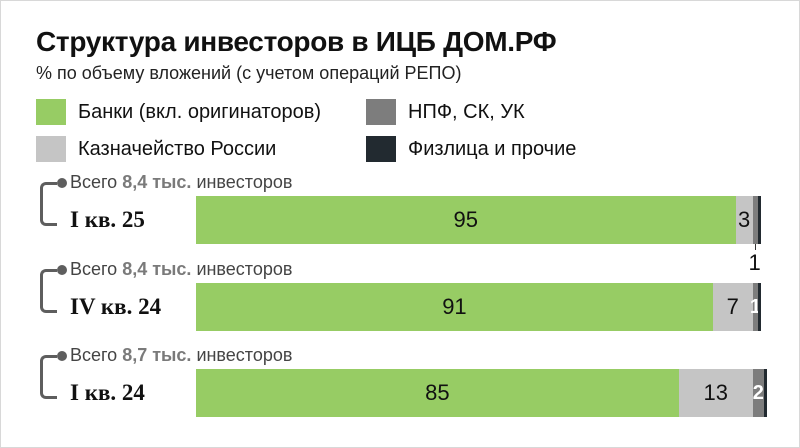 The height and width of the screenshot is (448, 800). I want to click on bar-segment-treasury: 3, so click(744, 220).